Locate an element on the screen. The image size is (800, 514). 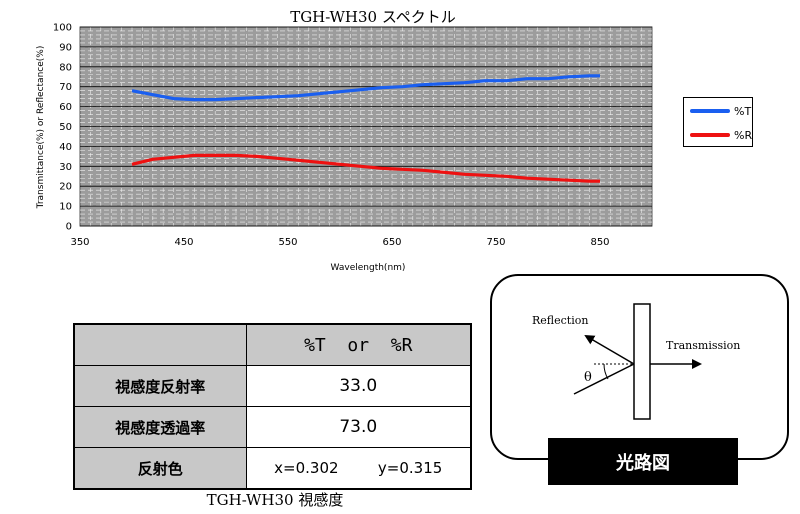
y-tick-label: 80 is located at coordinates (65, 67).